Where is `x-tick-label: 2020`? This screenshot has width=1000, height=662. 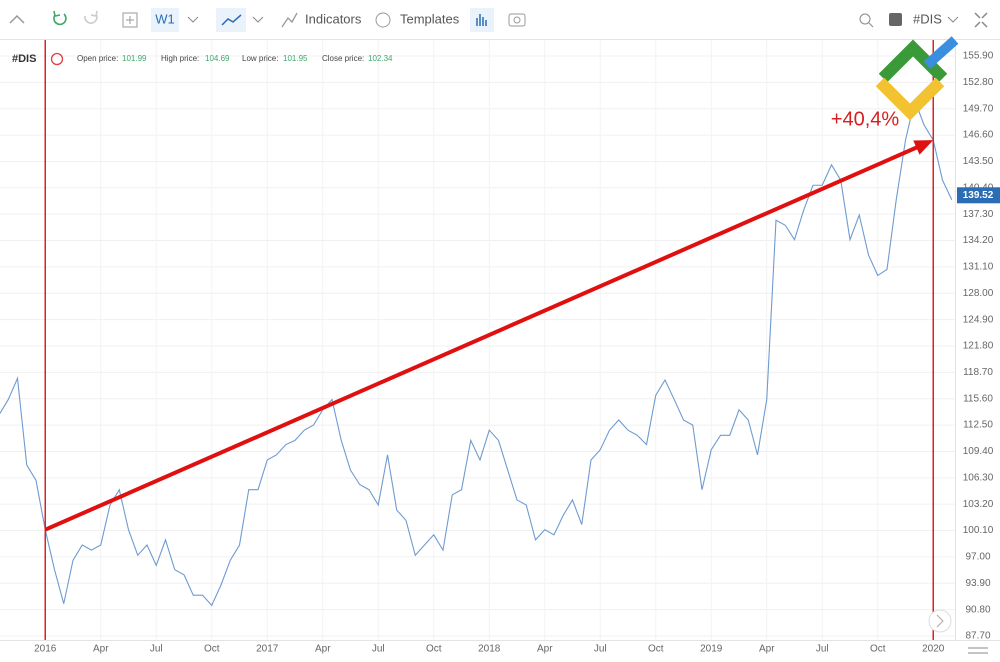 x-tick-label: 2020 is located at coordinates (933, 649).